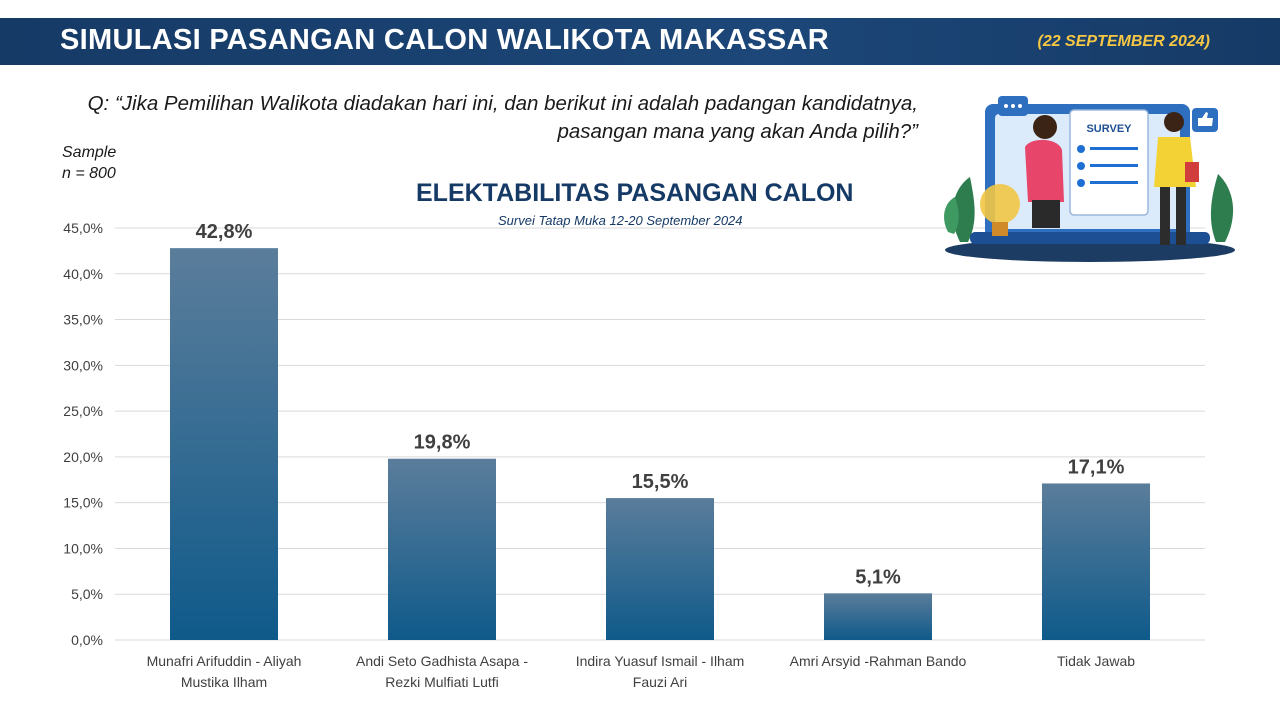 The height and width of the screenshot is (720, 1280). Describe the element at coordinates (83, 365) in the screenshot. I see `y-tick-label: 30,0%` at that location.